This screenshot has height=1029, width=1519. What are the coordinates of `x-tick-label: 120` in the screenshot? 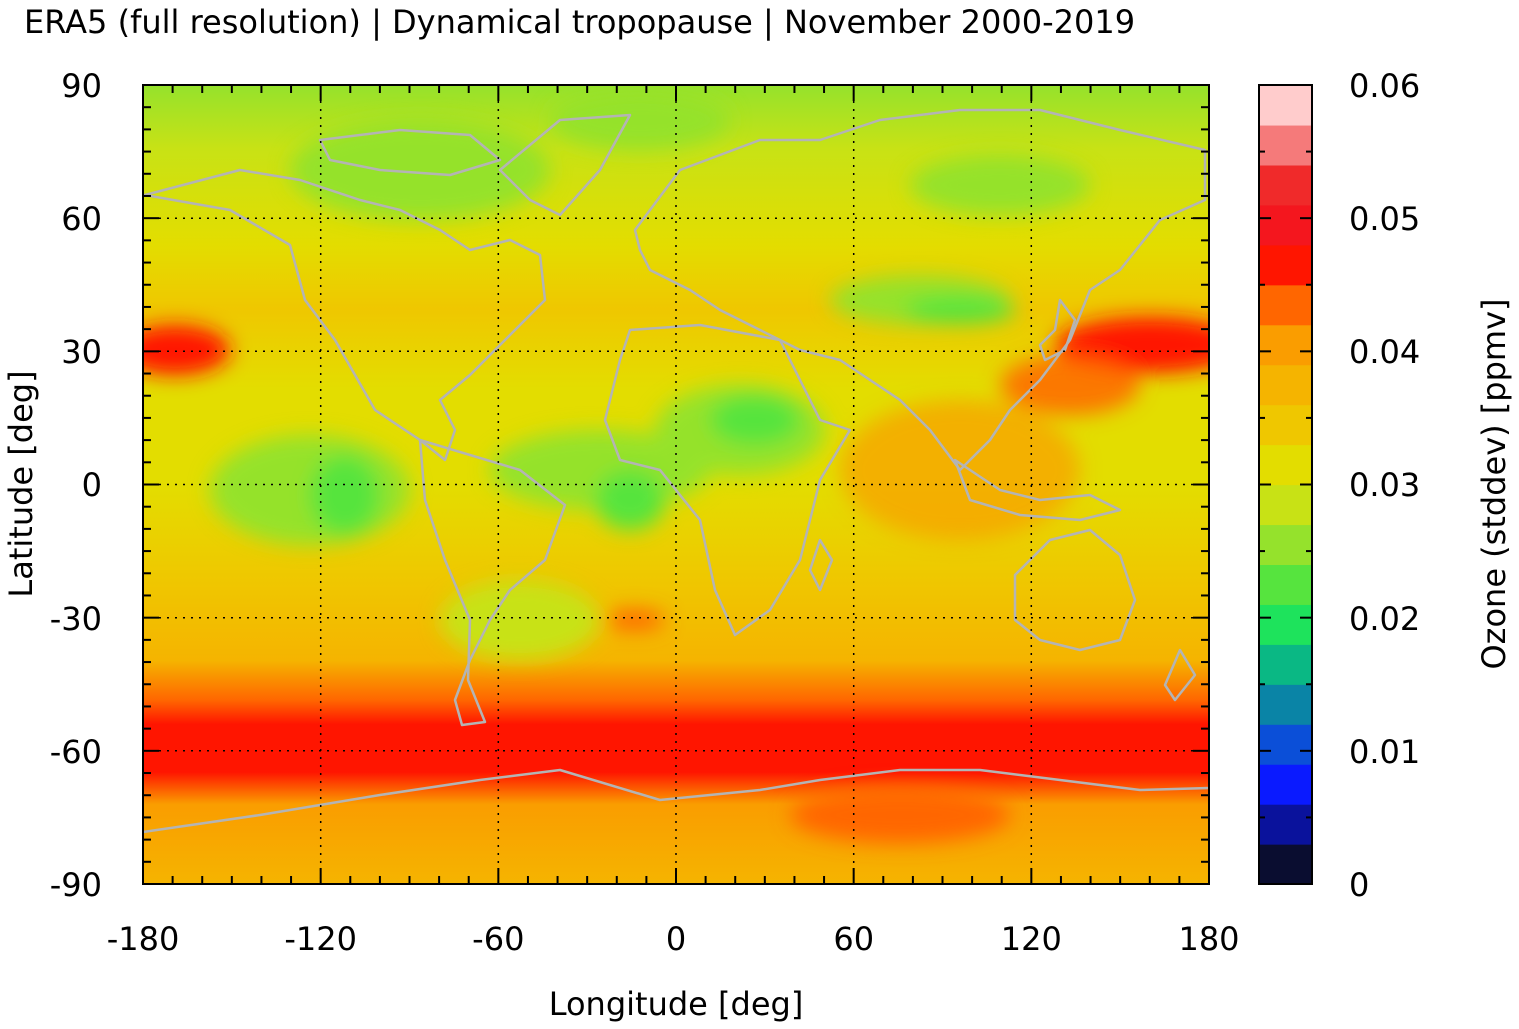 It's located at (1031, 939).